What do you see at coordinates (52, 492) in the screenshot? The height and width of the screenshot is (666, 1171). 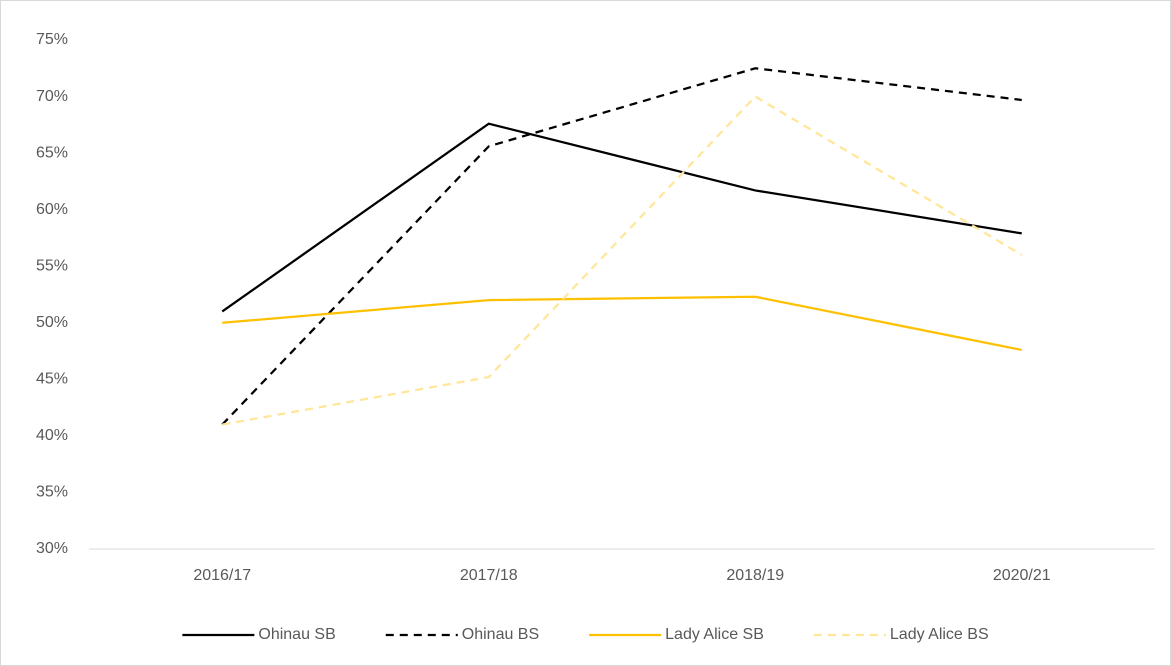 I see `y-tick-label: 35%` at bounding box center [52, 492].